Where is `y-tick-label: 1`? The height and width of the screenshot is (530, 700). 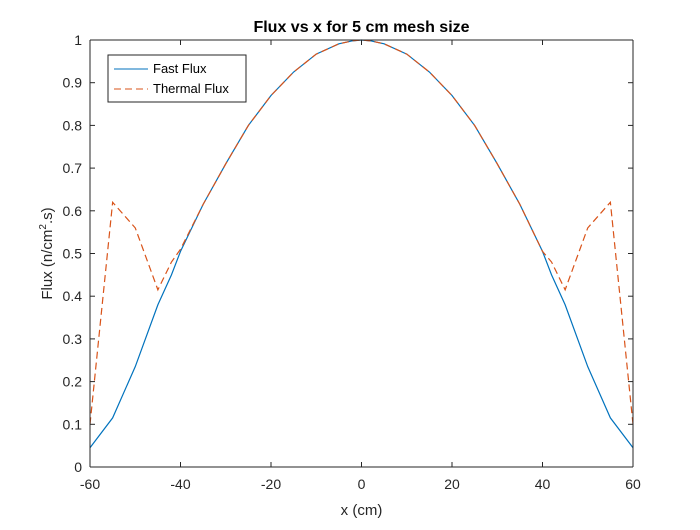 y-tick-label: 1 is located at coordinates (78, 40).